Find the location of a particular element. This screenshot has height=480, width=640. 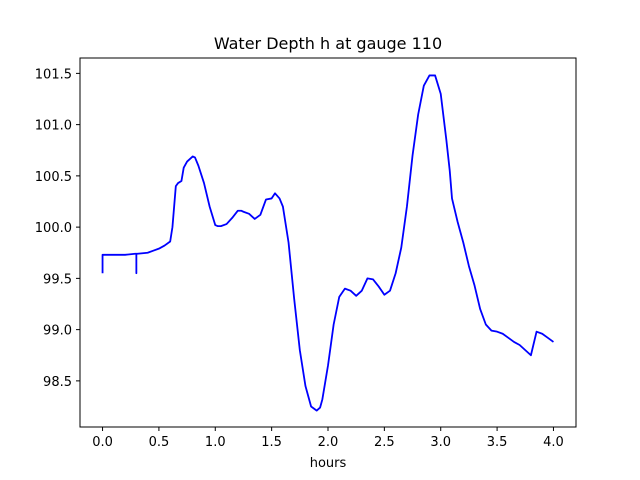

x-tick-label: 0.0 is located at coordinates (102, 442).